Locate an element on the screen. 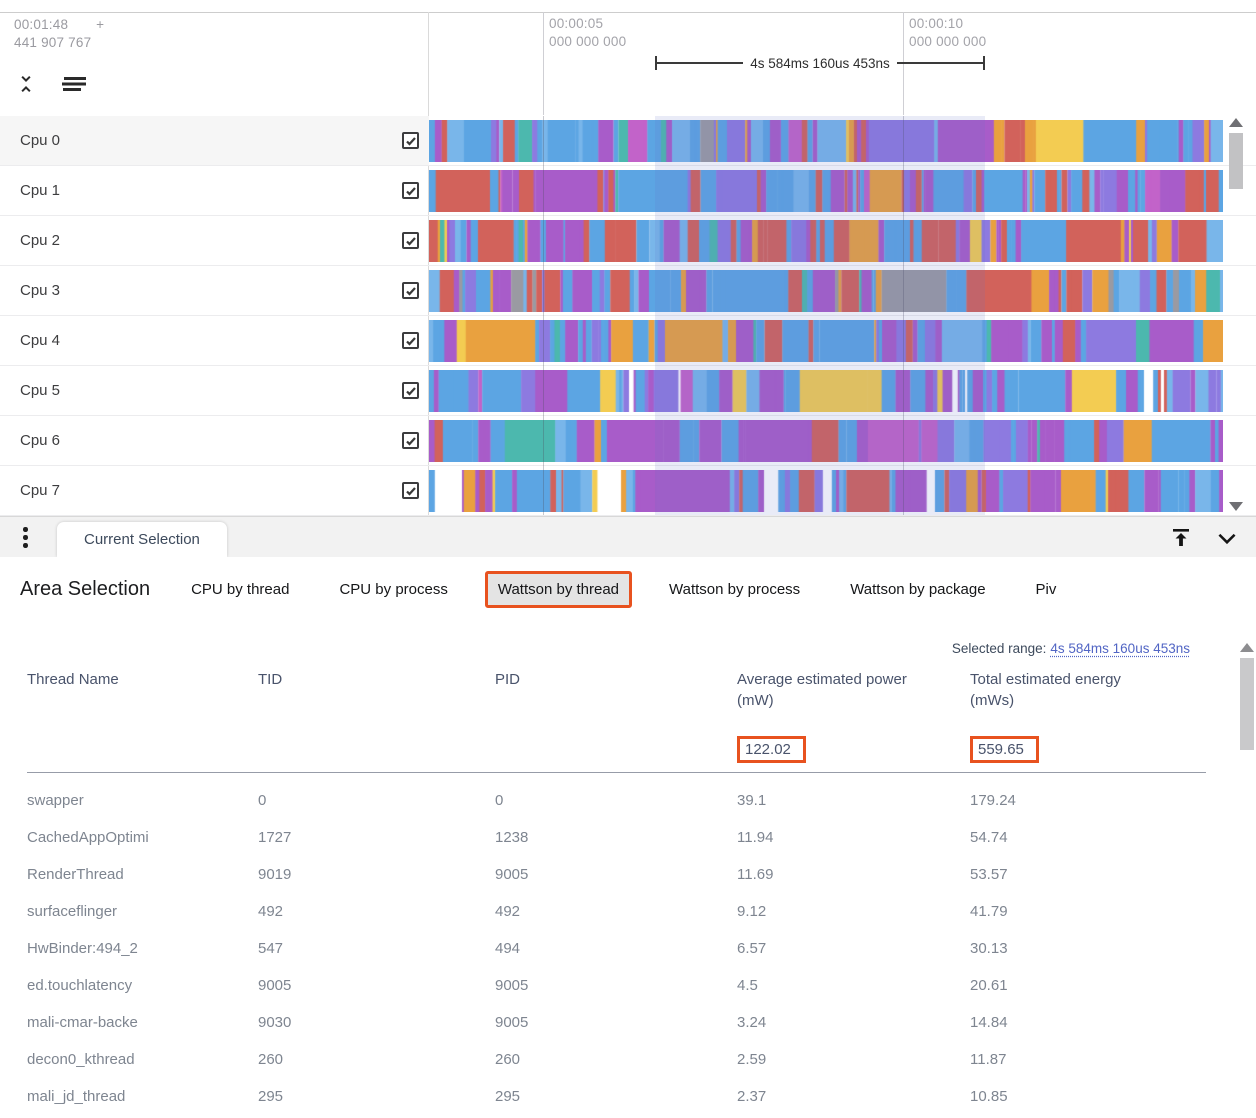 This screenshot has height=1118, width=1256. table-row: HwBinder:494_2 547 494 6.57 30.13 is located at coordinates (628, 948).